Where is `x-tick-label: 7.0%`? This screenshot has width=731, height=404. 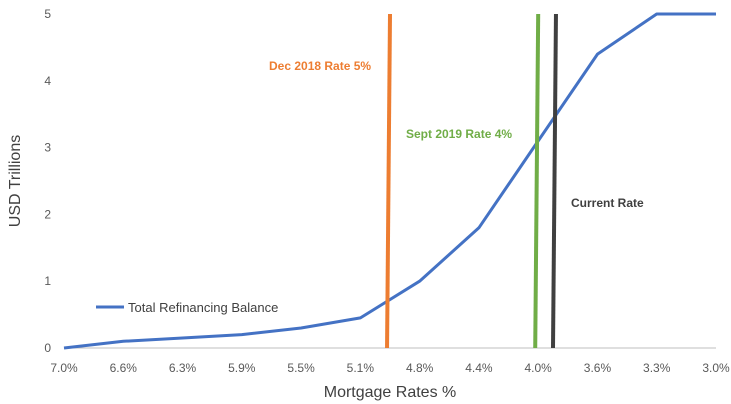
x-tick-label: 7.0% is located at coordinates (64, 368).